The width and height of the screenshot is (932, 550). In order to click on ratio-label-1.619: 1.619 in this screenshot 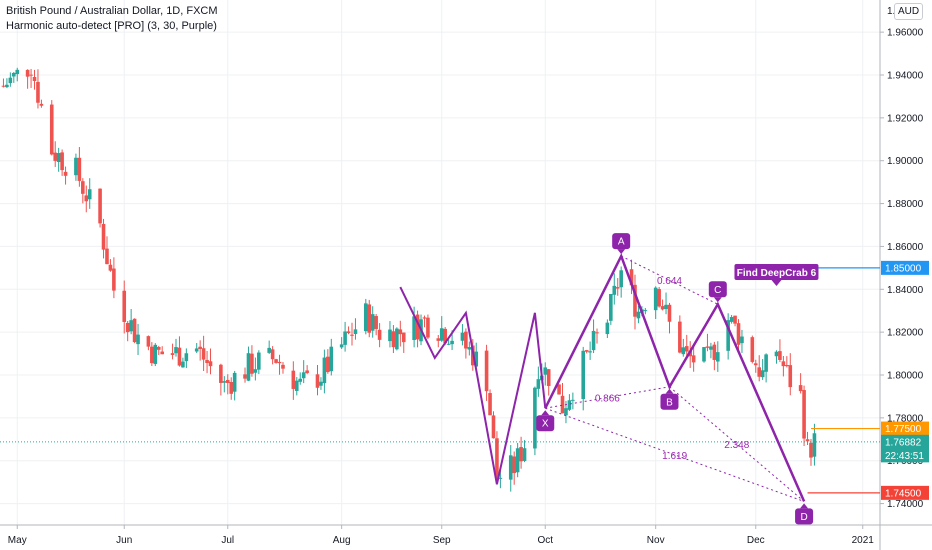, I will do `click(674, 456)`.